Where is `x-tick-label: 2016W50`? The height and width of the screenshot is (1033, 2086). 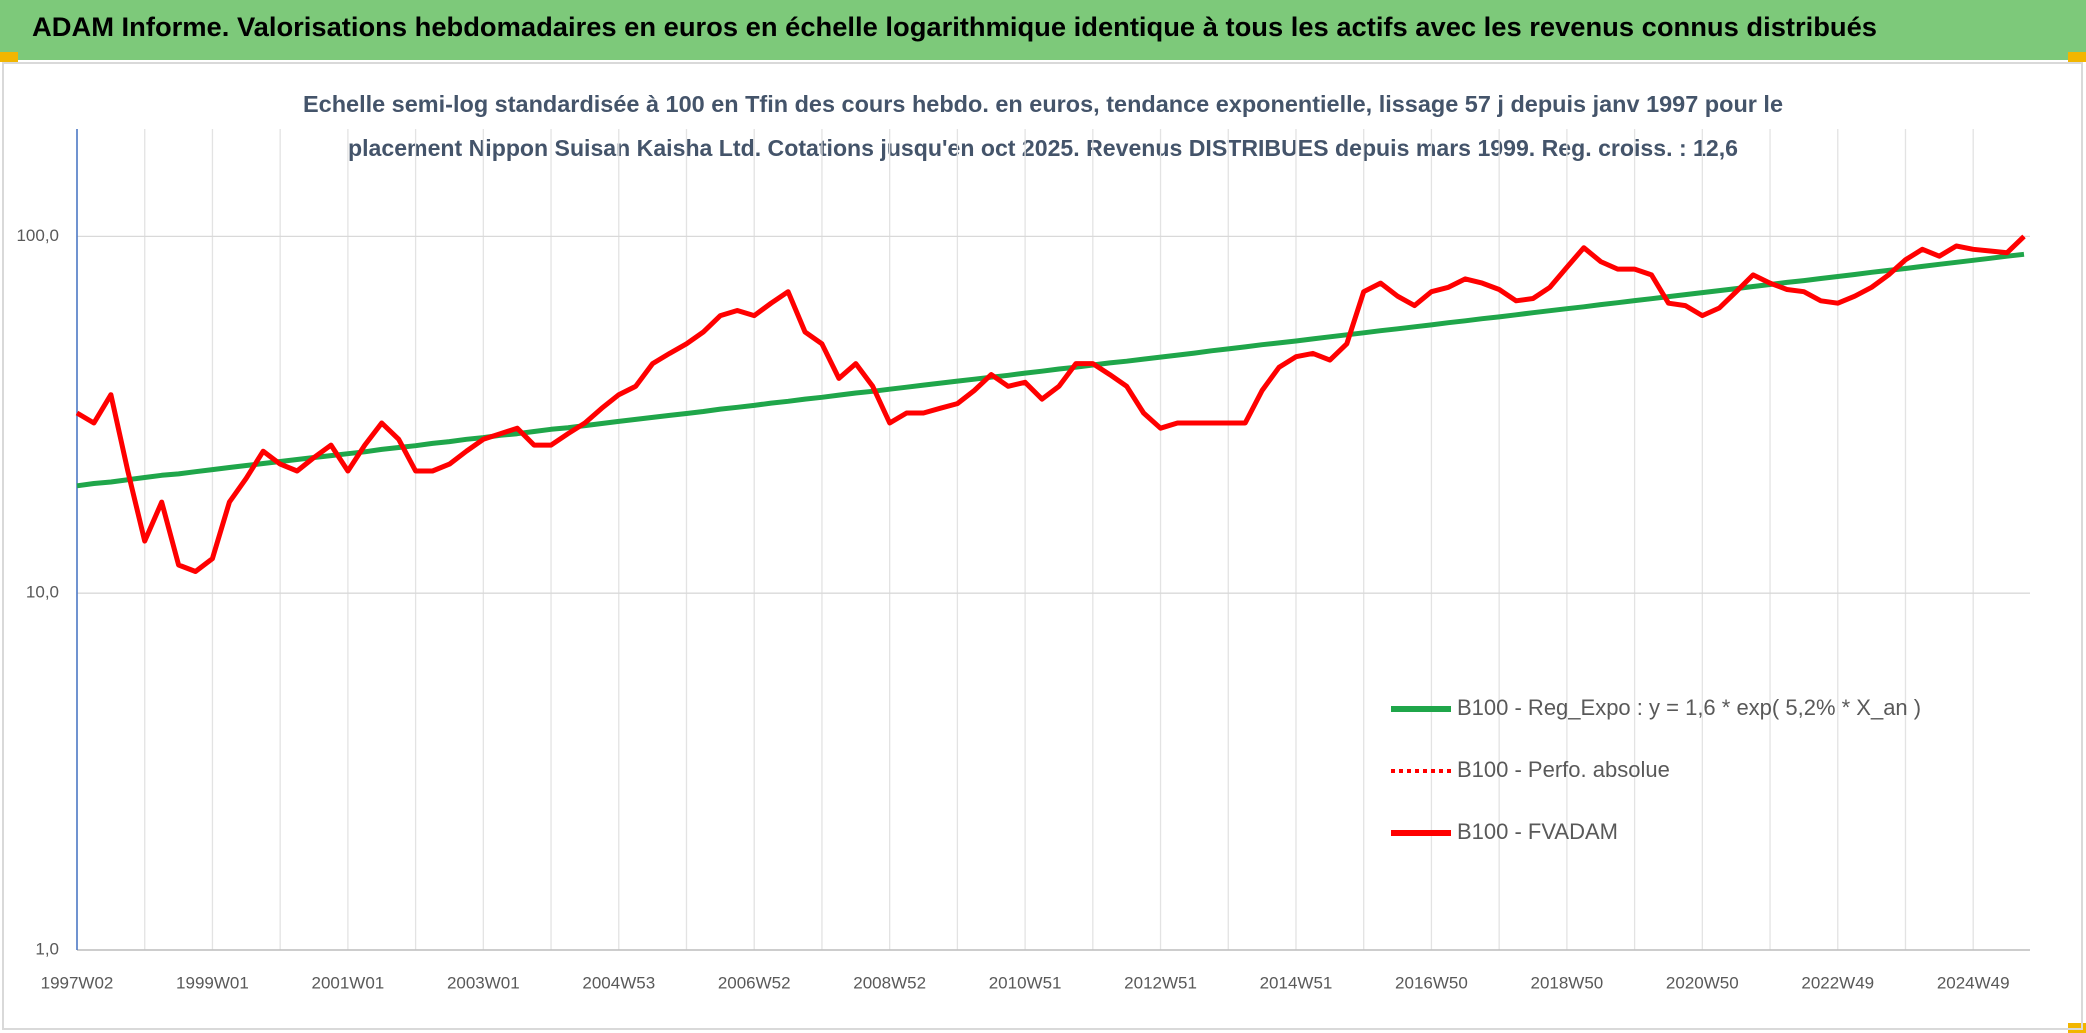 x-tick-label: 2016W50 is located at coordinates (1431, 982).